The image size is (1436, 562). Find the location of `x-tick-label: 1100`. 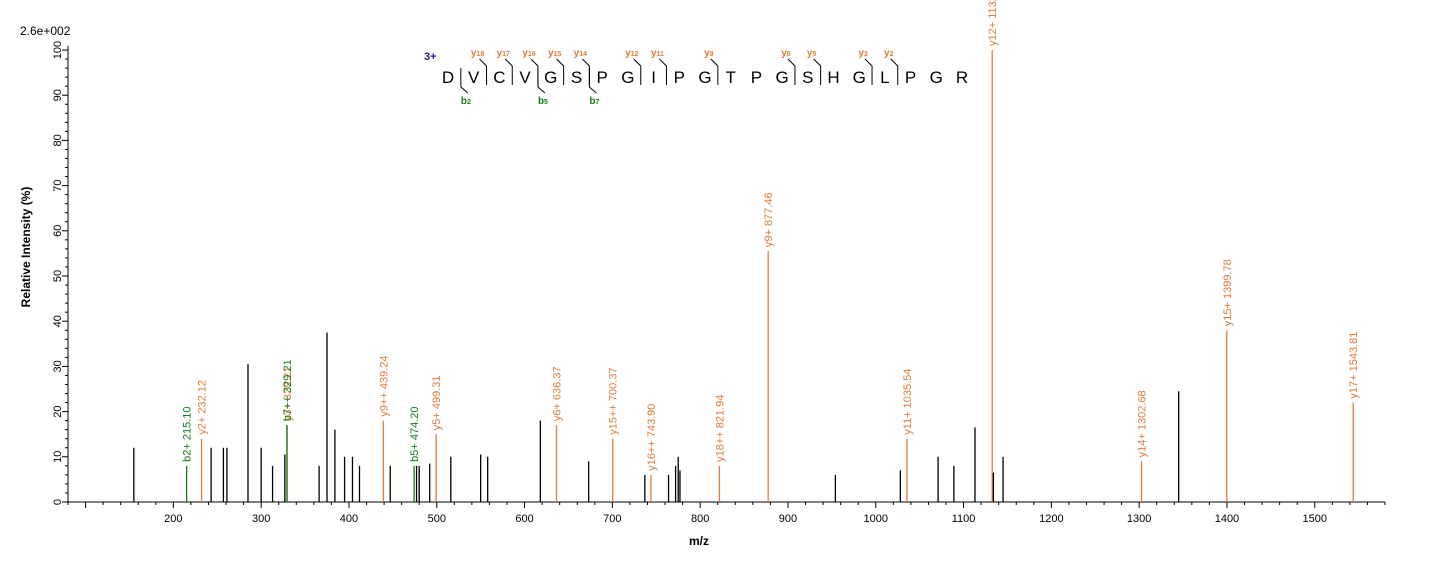

x-tick-label: 1100 is located at coordinates (964, 519).